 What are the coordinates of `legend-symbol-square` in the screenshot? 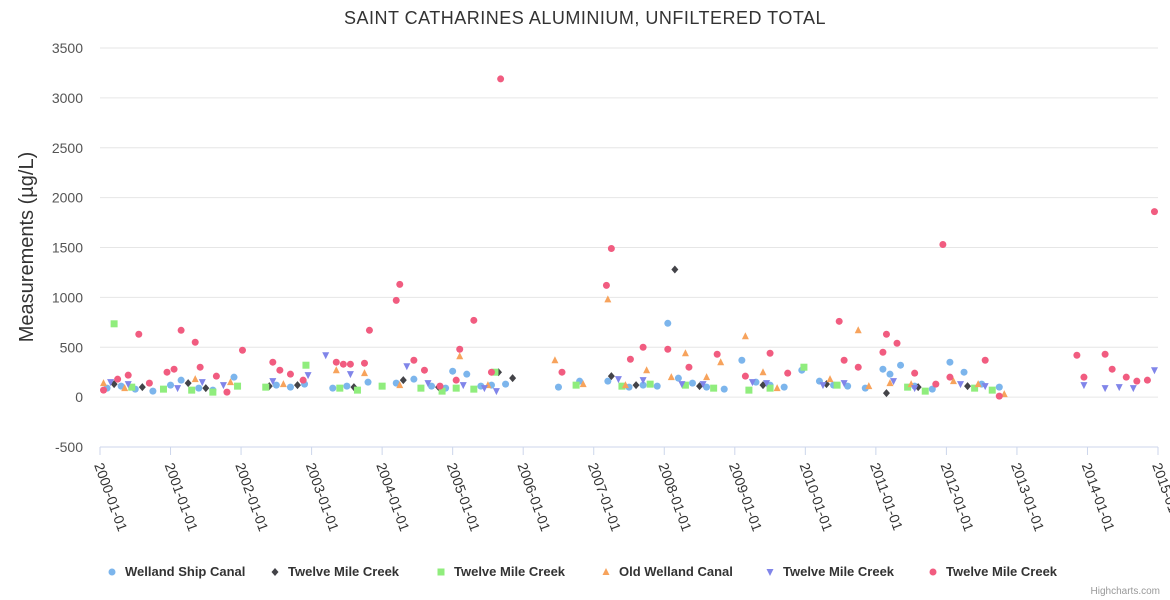 It's located at (441, 572).